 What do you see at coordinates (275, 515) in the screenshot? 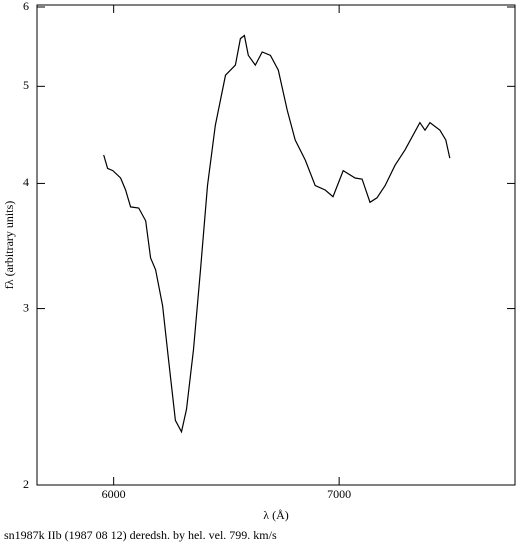
I see `x-axis-label: λ (Å)` at bounding box center [275, 515].